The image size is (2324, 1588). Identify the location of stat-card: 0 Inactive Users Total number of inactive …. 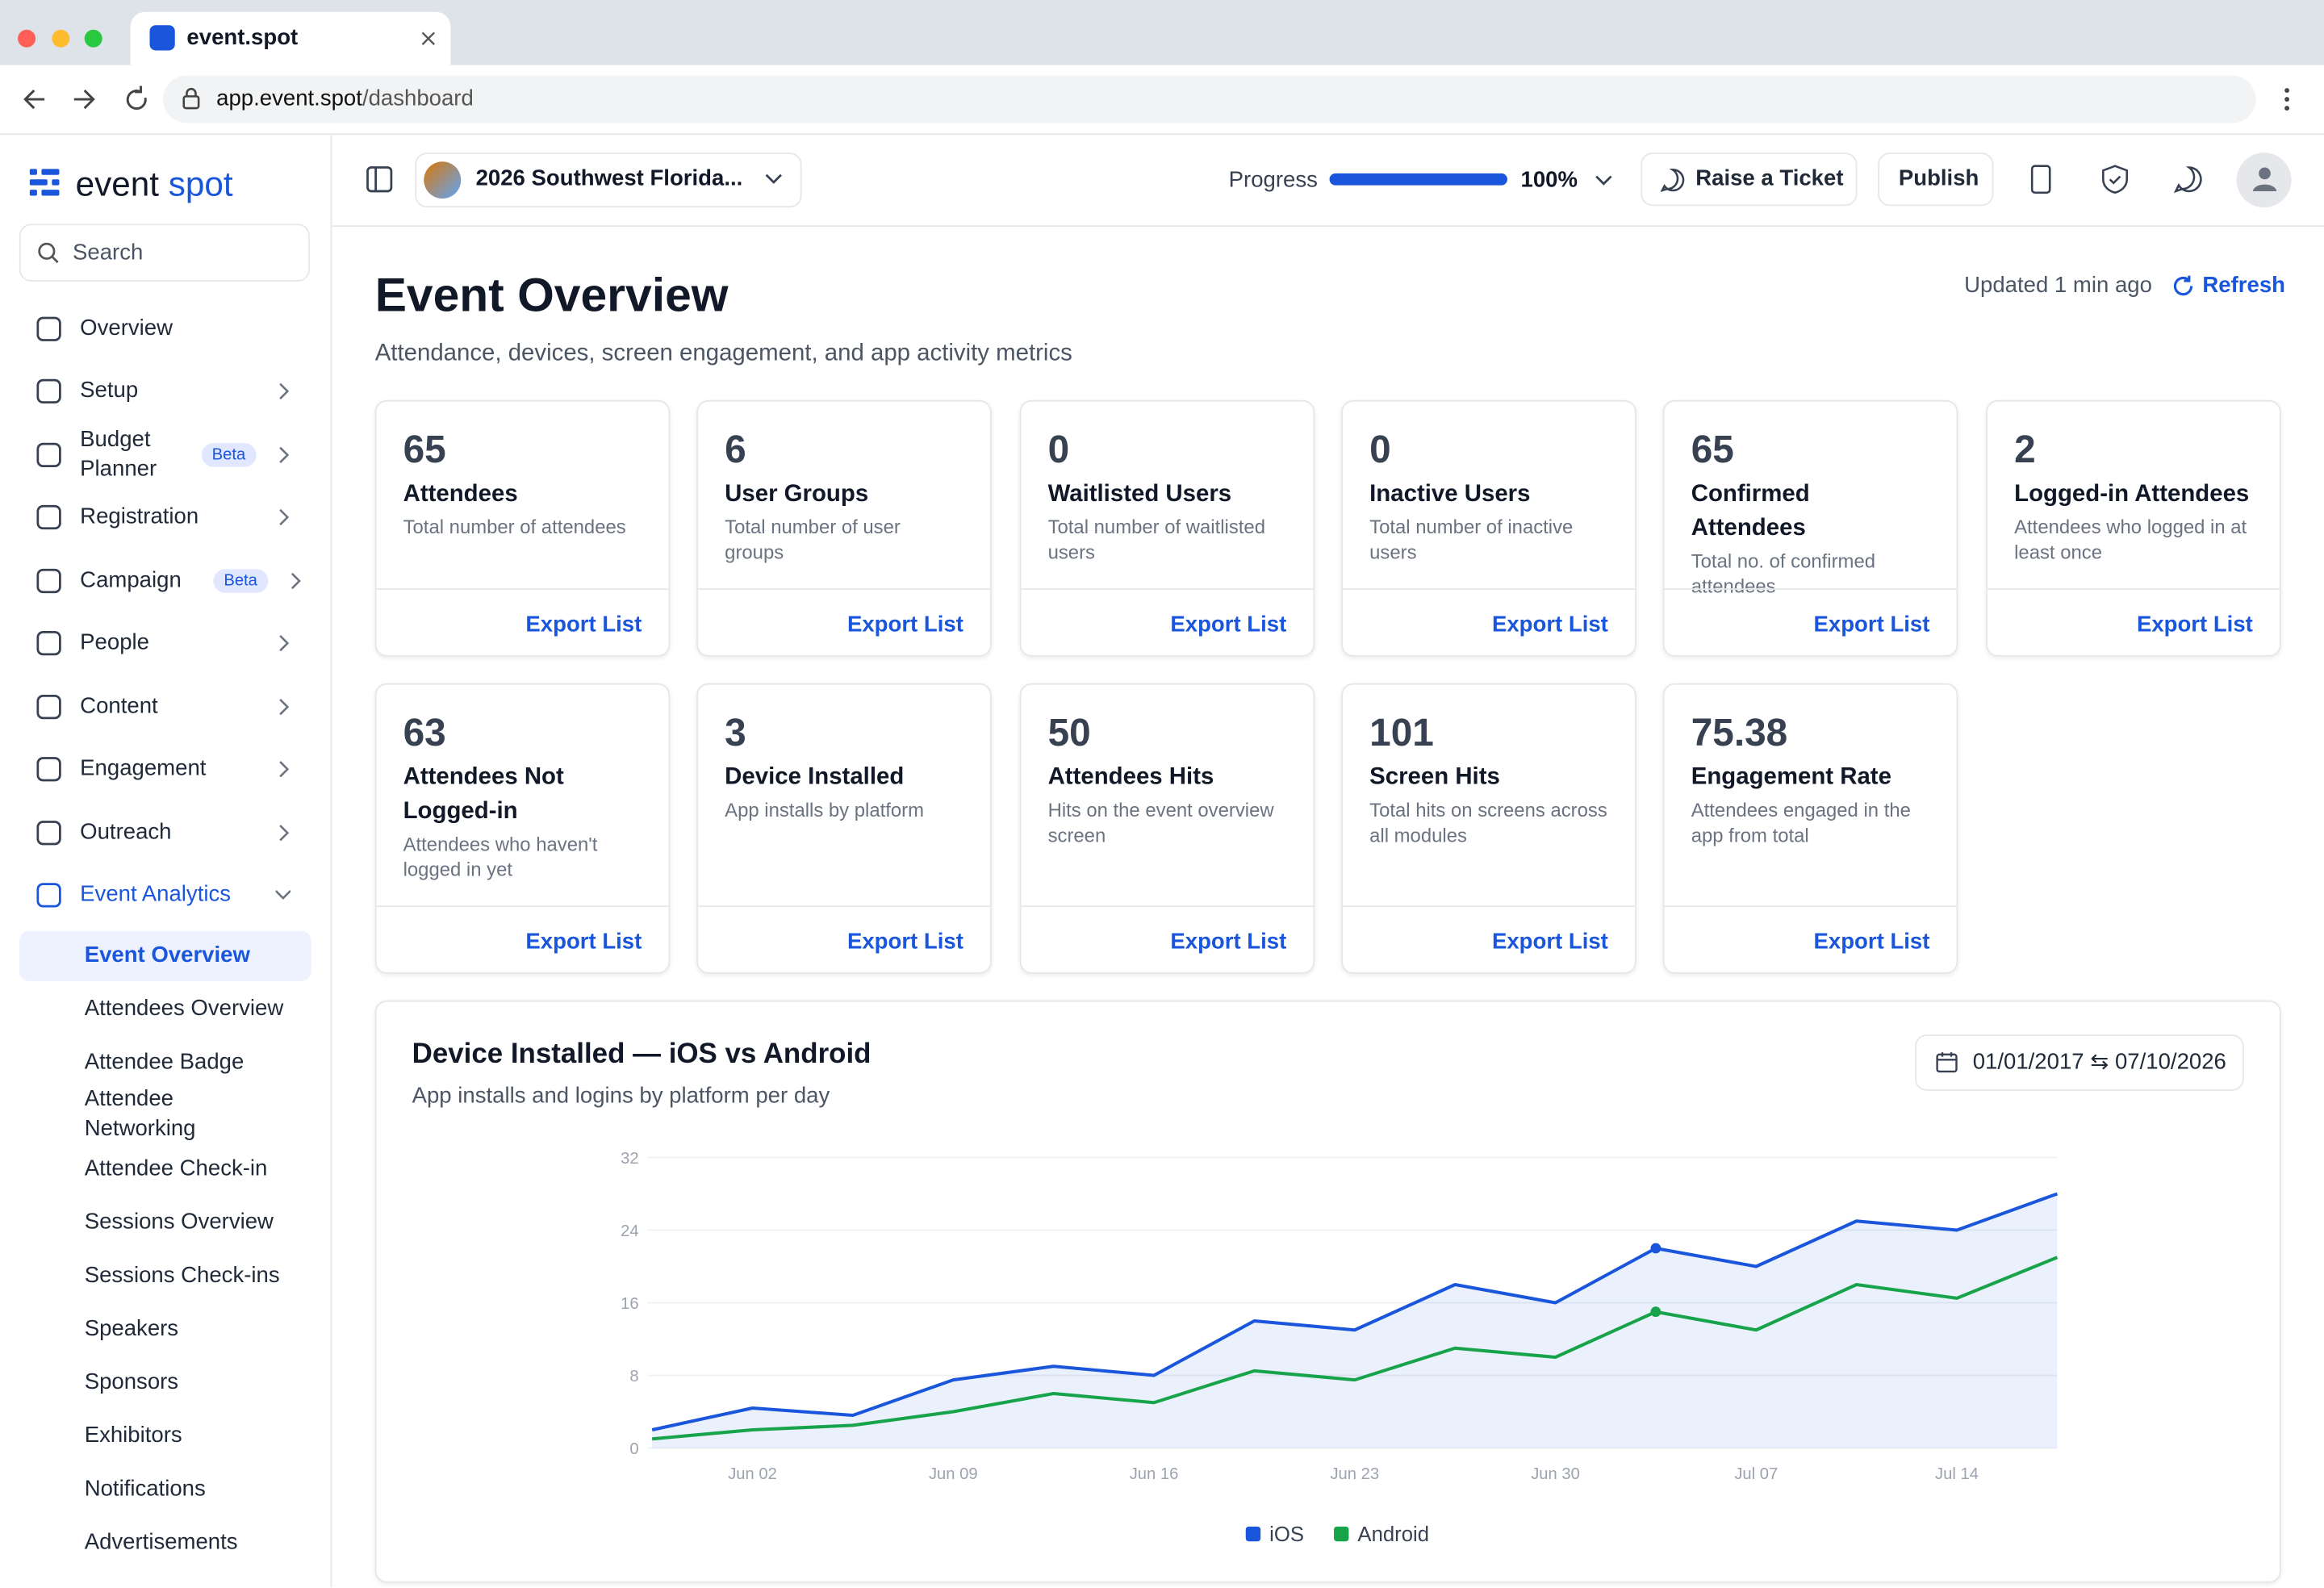
(1488, 528).